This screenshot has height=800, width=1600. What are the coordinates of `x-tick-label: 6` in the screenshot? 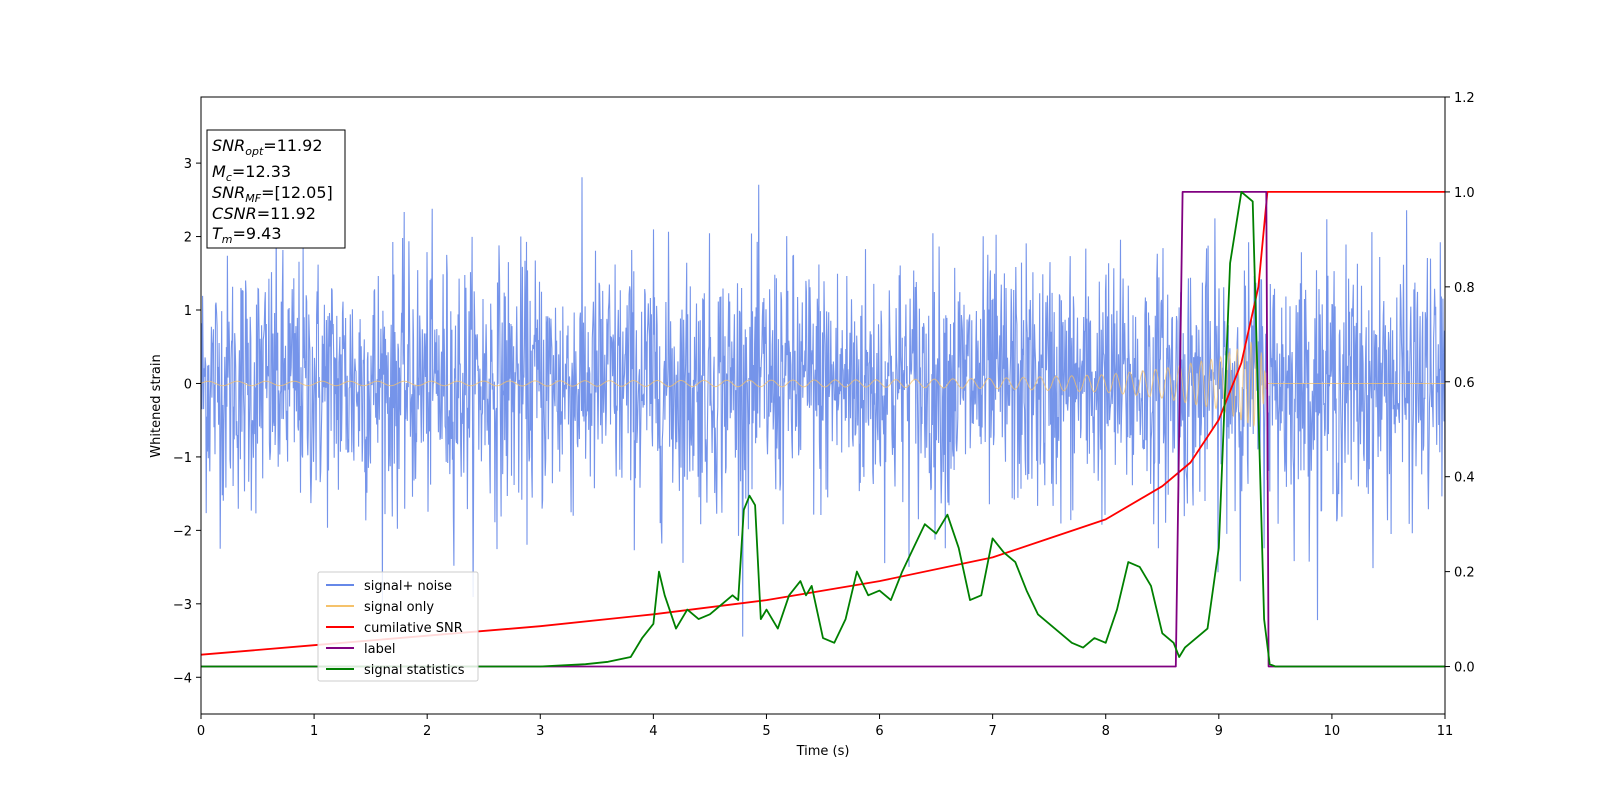 It's located at (879, 731).